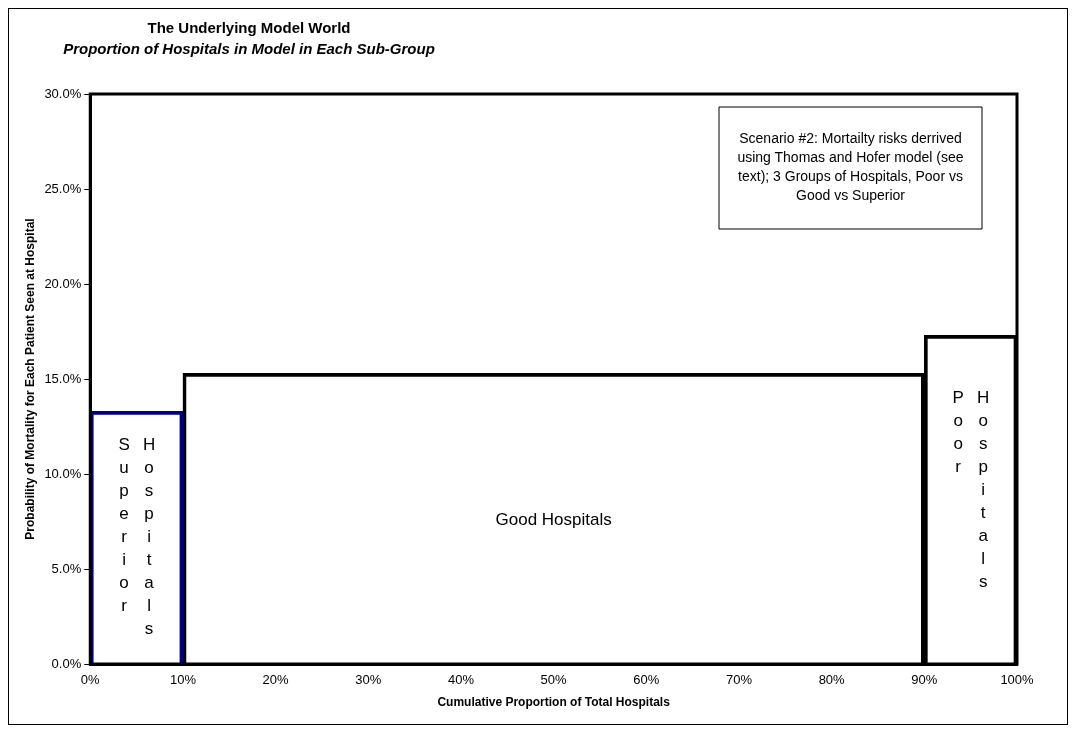 The height and width of the screenshot is (735, 1077). What do you see at coordinates (29, 379) in the screenshot?
I see `y-axis-title: Probability of Mortality for Each Patient Seen at Hospital` at bounding box center [29, 379].